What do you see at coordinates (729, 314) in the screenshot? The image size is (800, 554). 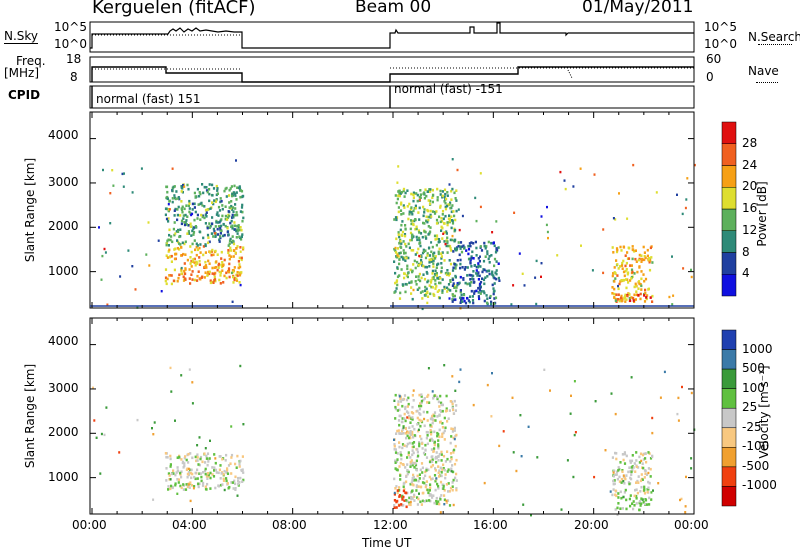 I see `colorbars` at bounding box center [729, 314].